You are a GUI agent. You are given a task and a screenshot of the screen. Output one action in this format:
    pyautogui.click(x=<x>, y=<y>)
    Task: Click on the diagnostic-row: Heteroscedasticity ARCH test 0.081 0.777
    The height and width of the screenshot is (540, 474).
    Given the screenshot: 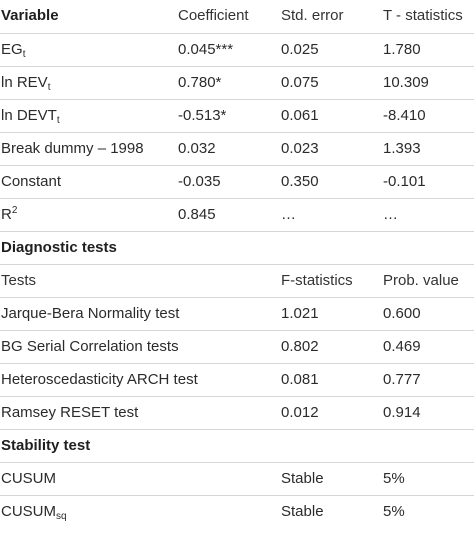 What is the action you would take?
    pyautogui.click(x=237, y=380)
    